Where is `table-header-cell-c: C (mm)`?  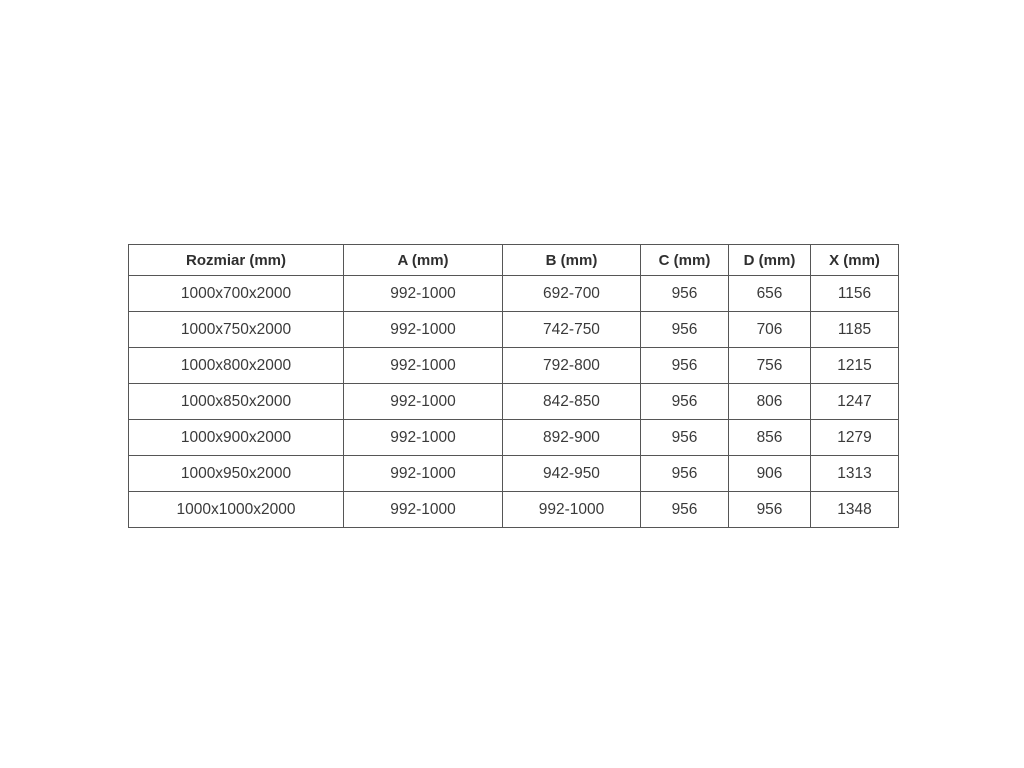 table-header-cell-c: C (mm) is located at coordinates (684, 260).